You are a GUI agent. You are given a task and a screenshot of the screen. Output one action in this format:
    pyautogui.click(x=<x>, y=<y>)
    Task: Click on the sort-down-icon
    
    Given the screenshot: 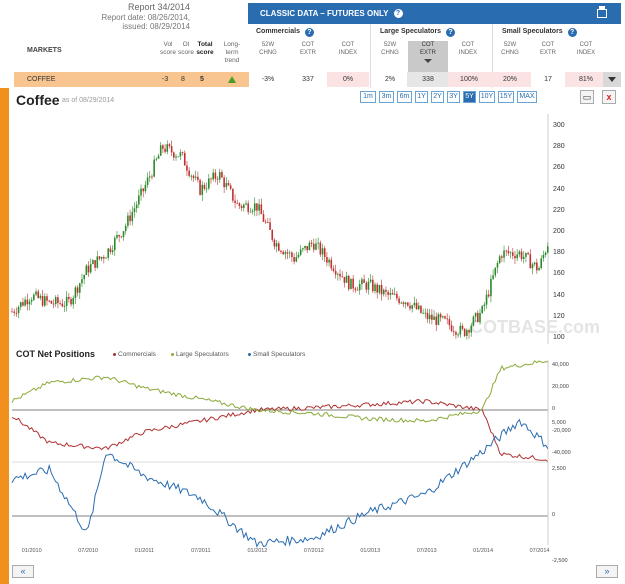 What is the action you would take?
    pyautogui.click(x=428, y=61)
    